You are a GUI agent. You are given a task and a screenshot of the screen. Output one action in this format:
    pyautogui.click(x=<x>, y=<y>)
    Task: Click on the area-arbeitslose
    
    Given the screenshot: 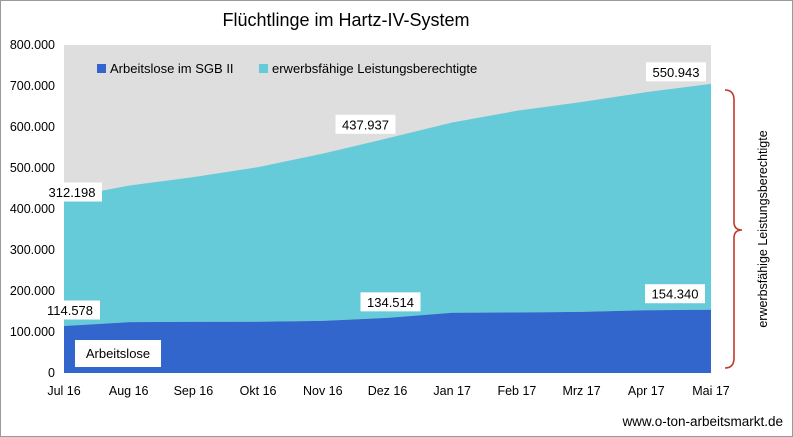 What is the action you would take?
    pyautogui.click(x=387, y=341)
    